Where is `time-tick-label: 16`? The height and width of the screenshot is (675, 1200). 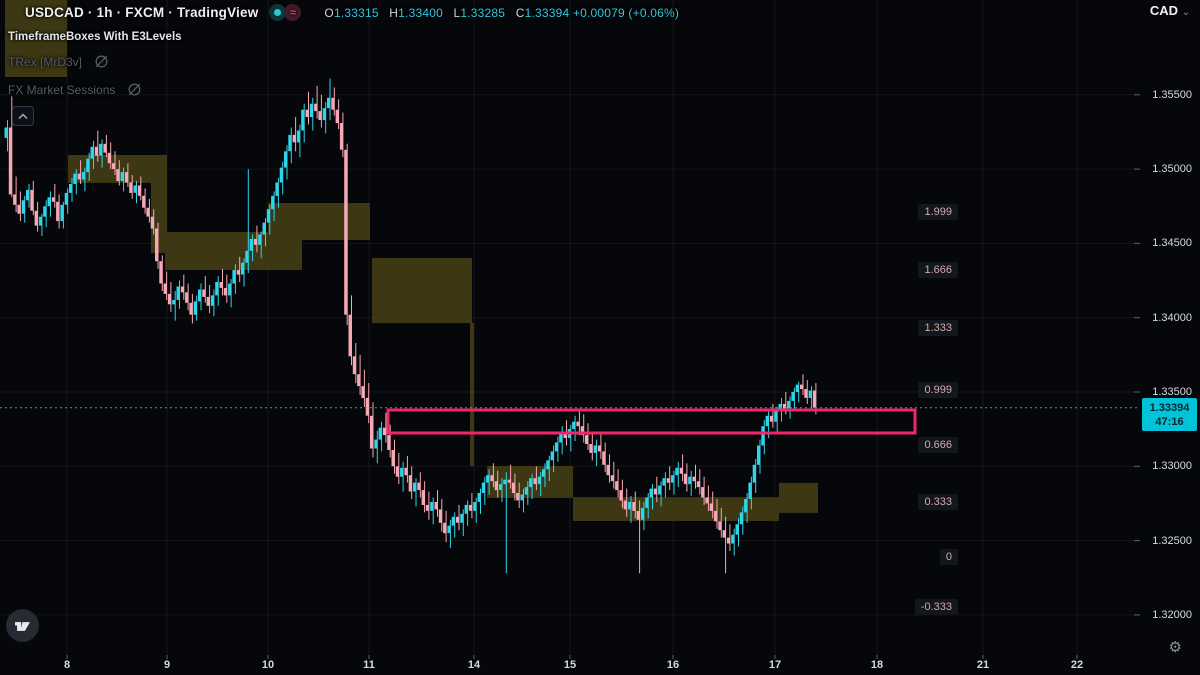
time-tick-label: 16 is located at coordinates (673, 665).